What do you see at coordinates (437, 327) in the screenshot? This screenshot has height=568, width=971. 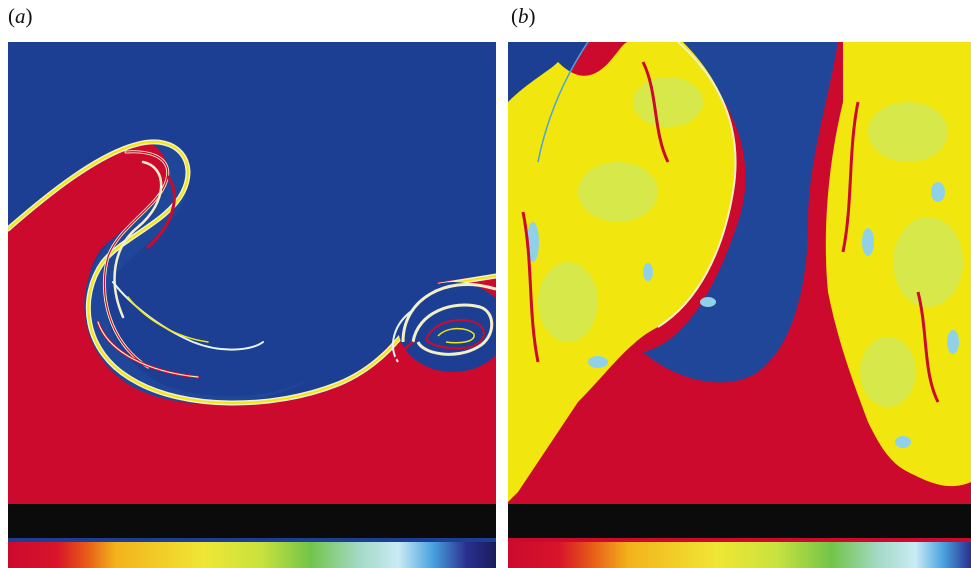 I see `secondary-billow` at bounding box center [437, 327].